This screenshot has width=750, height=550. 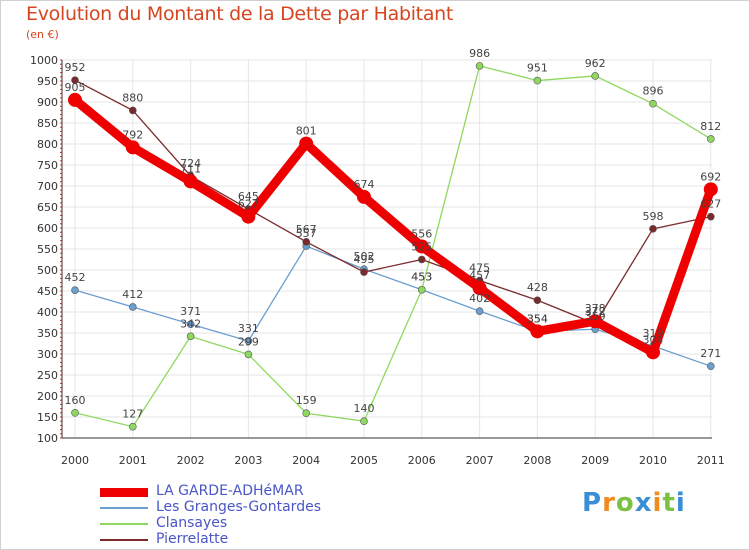 What do you see at coordinates (47, 375) in the screenshot?
I see `y-tick-label: 250` at bounding box center [47, 375].